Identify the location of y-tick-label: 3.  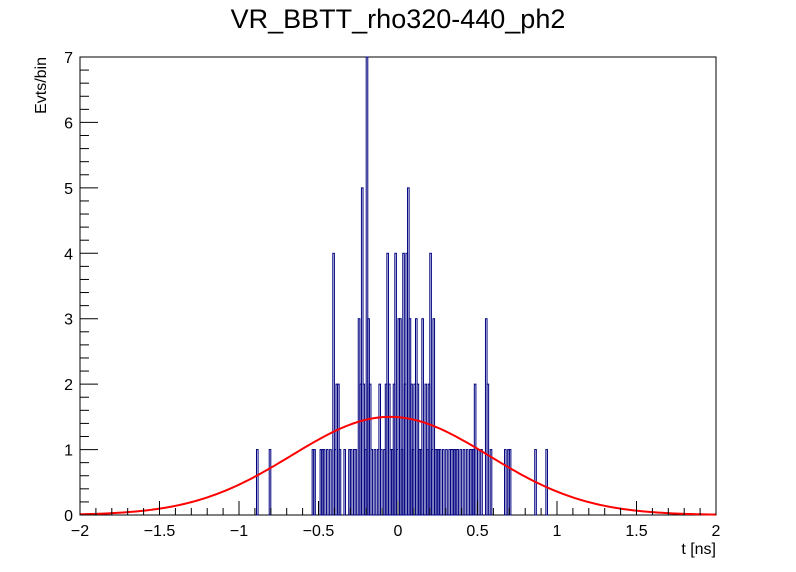
(68, 320).